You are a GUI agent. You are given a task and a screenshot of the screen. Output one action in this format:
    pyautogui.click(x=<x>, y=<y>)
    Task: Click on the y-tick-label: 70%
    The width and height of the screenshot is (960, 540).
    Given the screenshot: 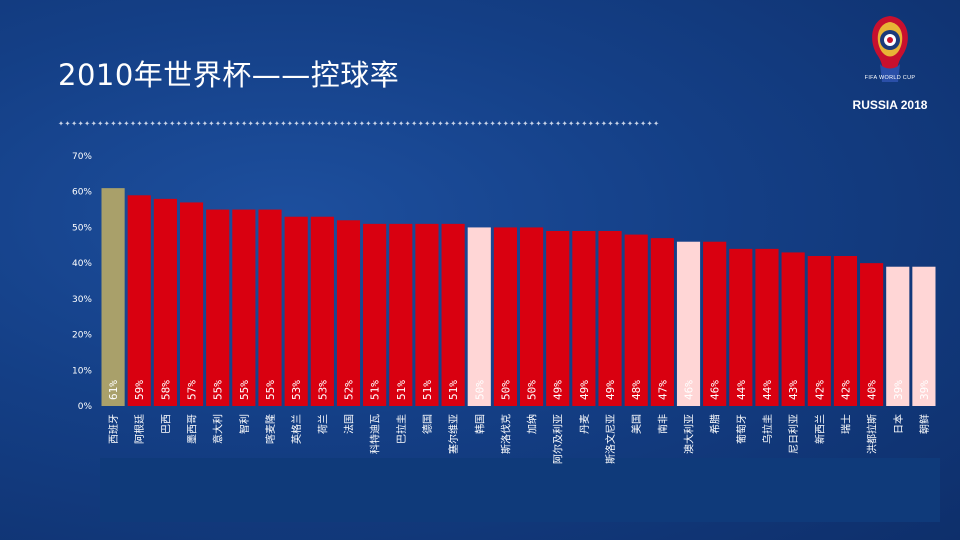 What is the action you would take?
    pyautogui.click(x=82, y=157)
    